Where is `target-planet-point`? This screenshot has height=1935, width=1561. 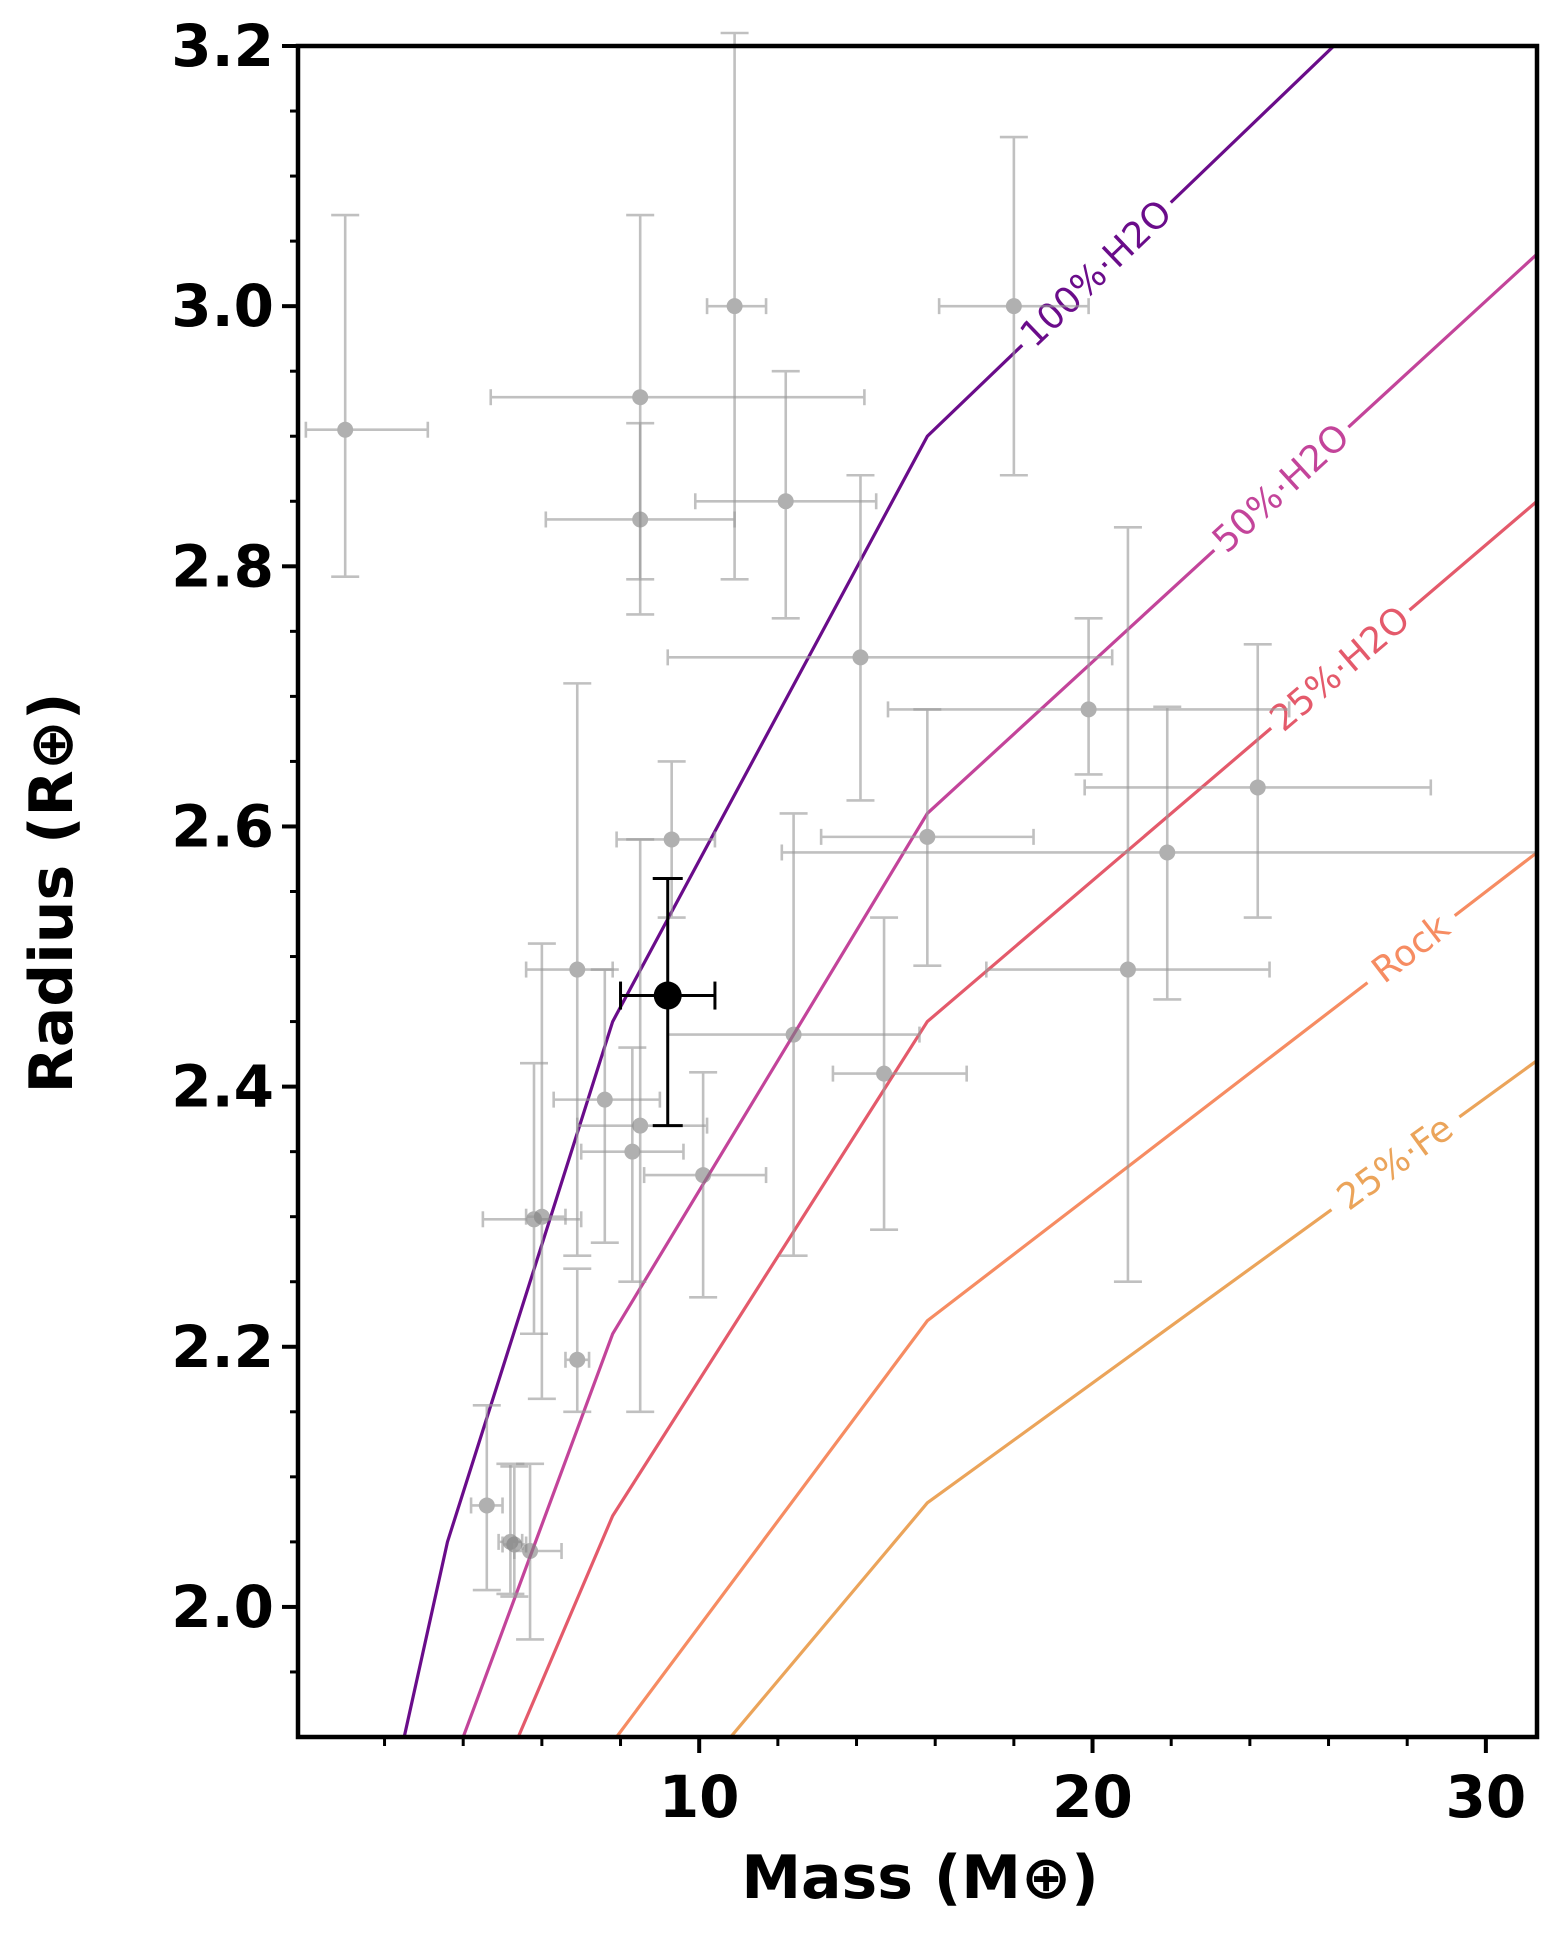
target-planet-point is located at coordinates (667, 995).